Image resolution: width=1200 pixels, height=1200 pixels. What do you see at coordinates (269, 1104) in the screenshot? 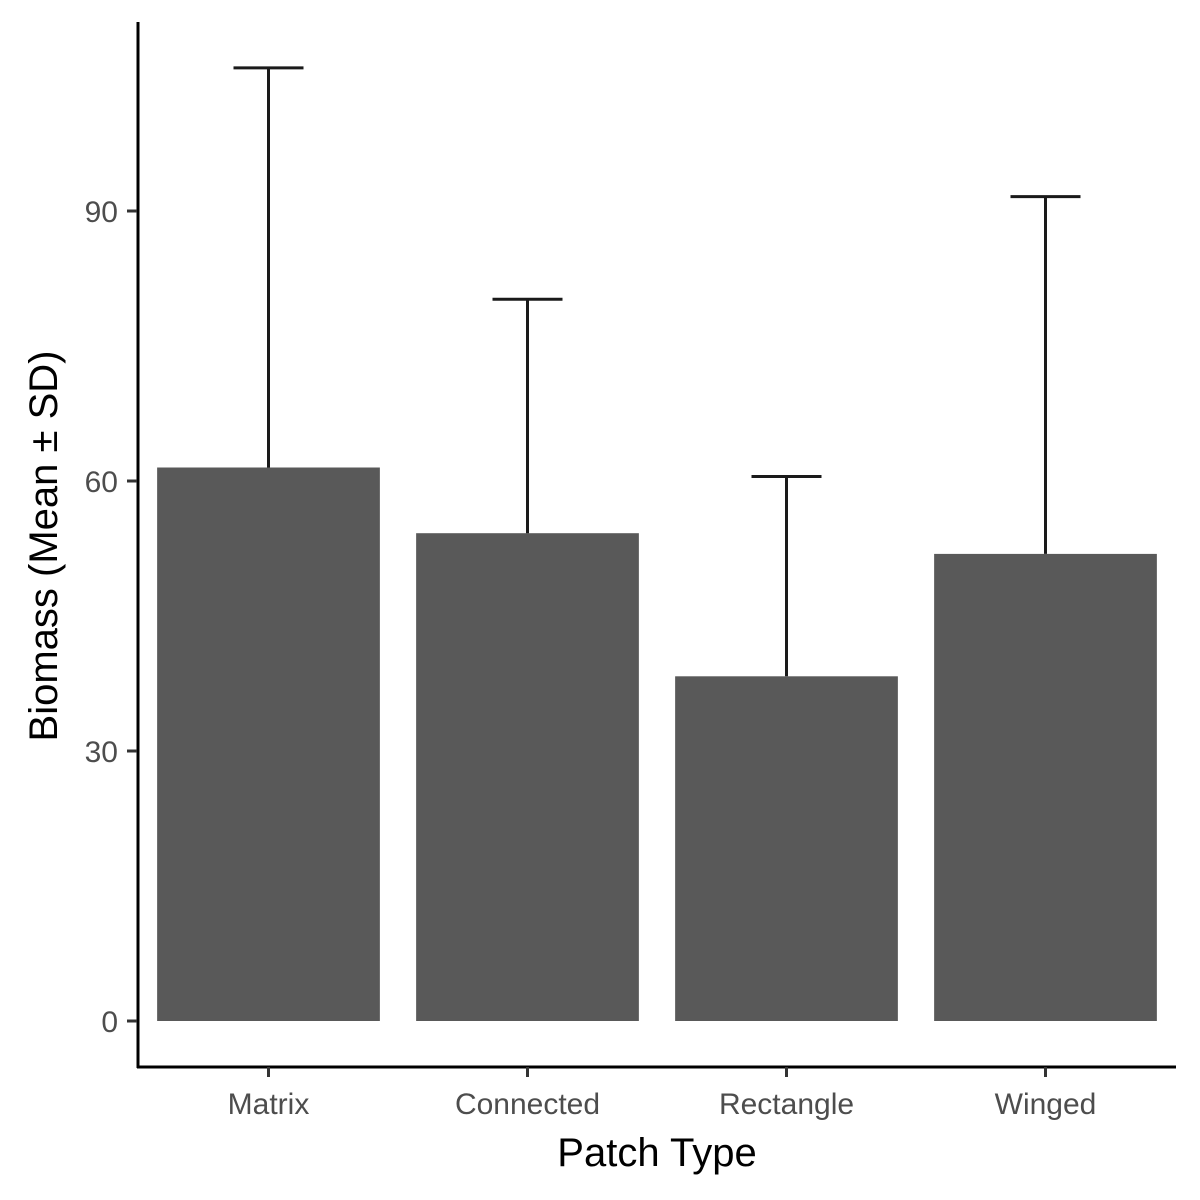
I see `x-tick-label: Matrix` at bounding box center [269, 1104].